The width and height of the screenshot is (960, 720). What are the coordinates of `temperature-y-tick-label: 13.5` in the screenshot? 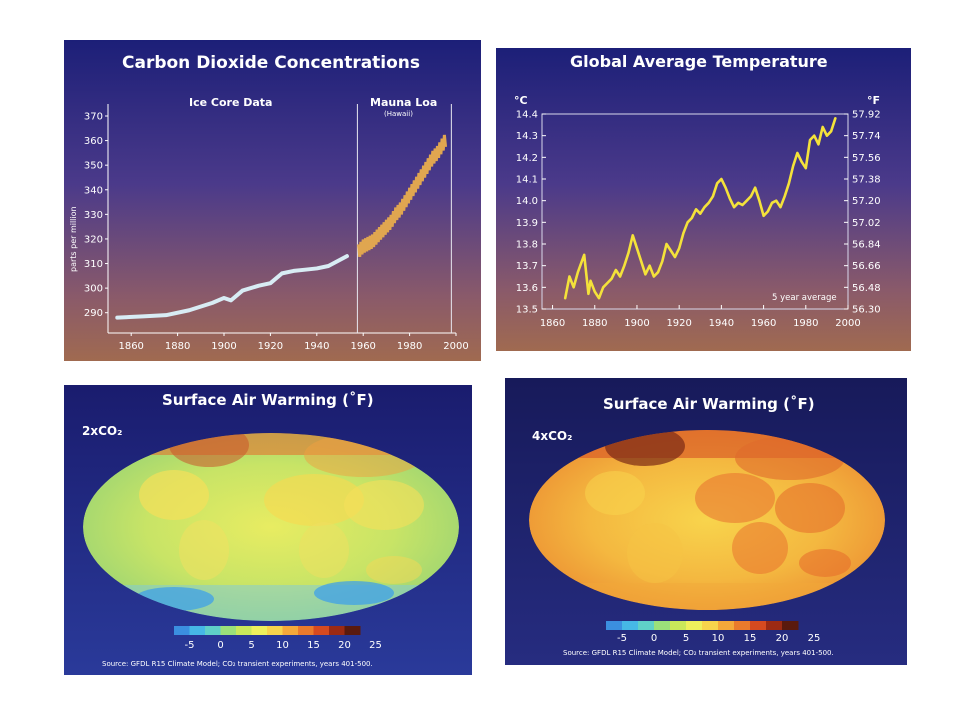 It's located at (527, 310).